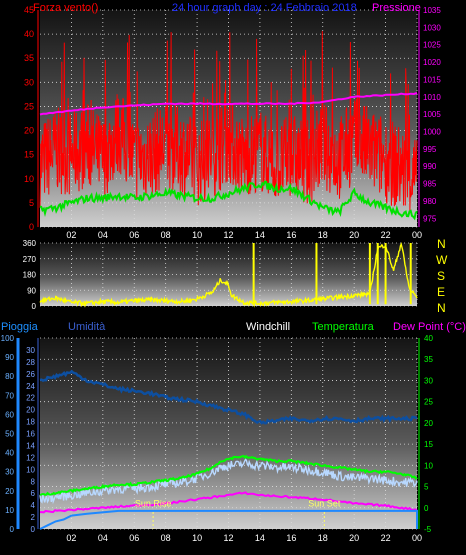 Image resolution: width=466 pixels, height=555 pixels. I want to click on humidity-title: Umidità, so click(87, 327).